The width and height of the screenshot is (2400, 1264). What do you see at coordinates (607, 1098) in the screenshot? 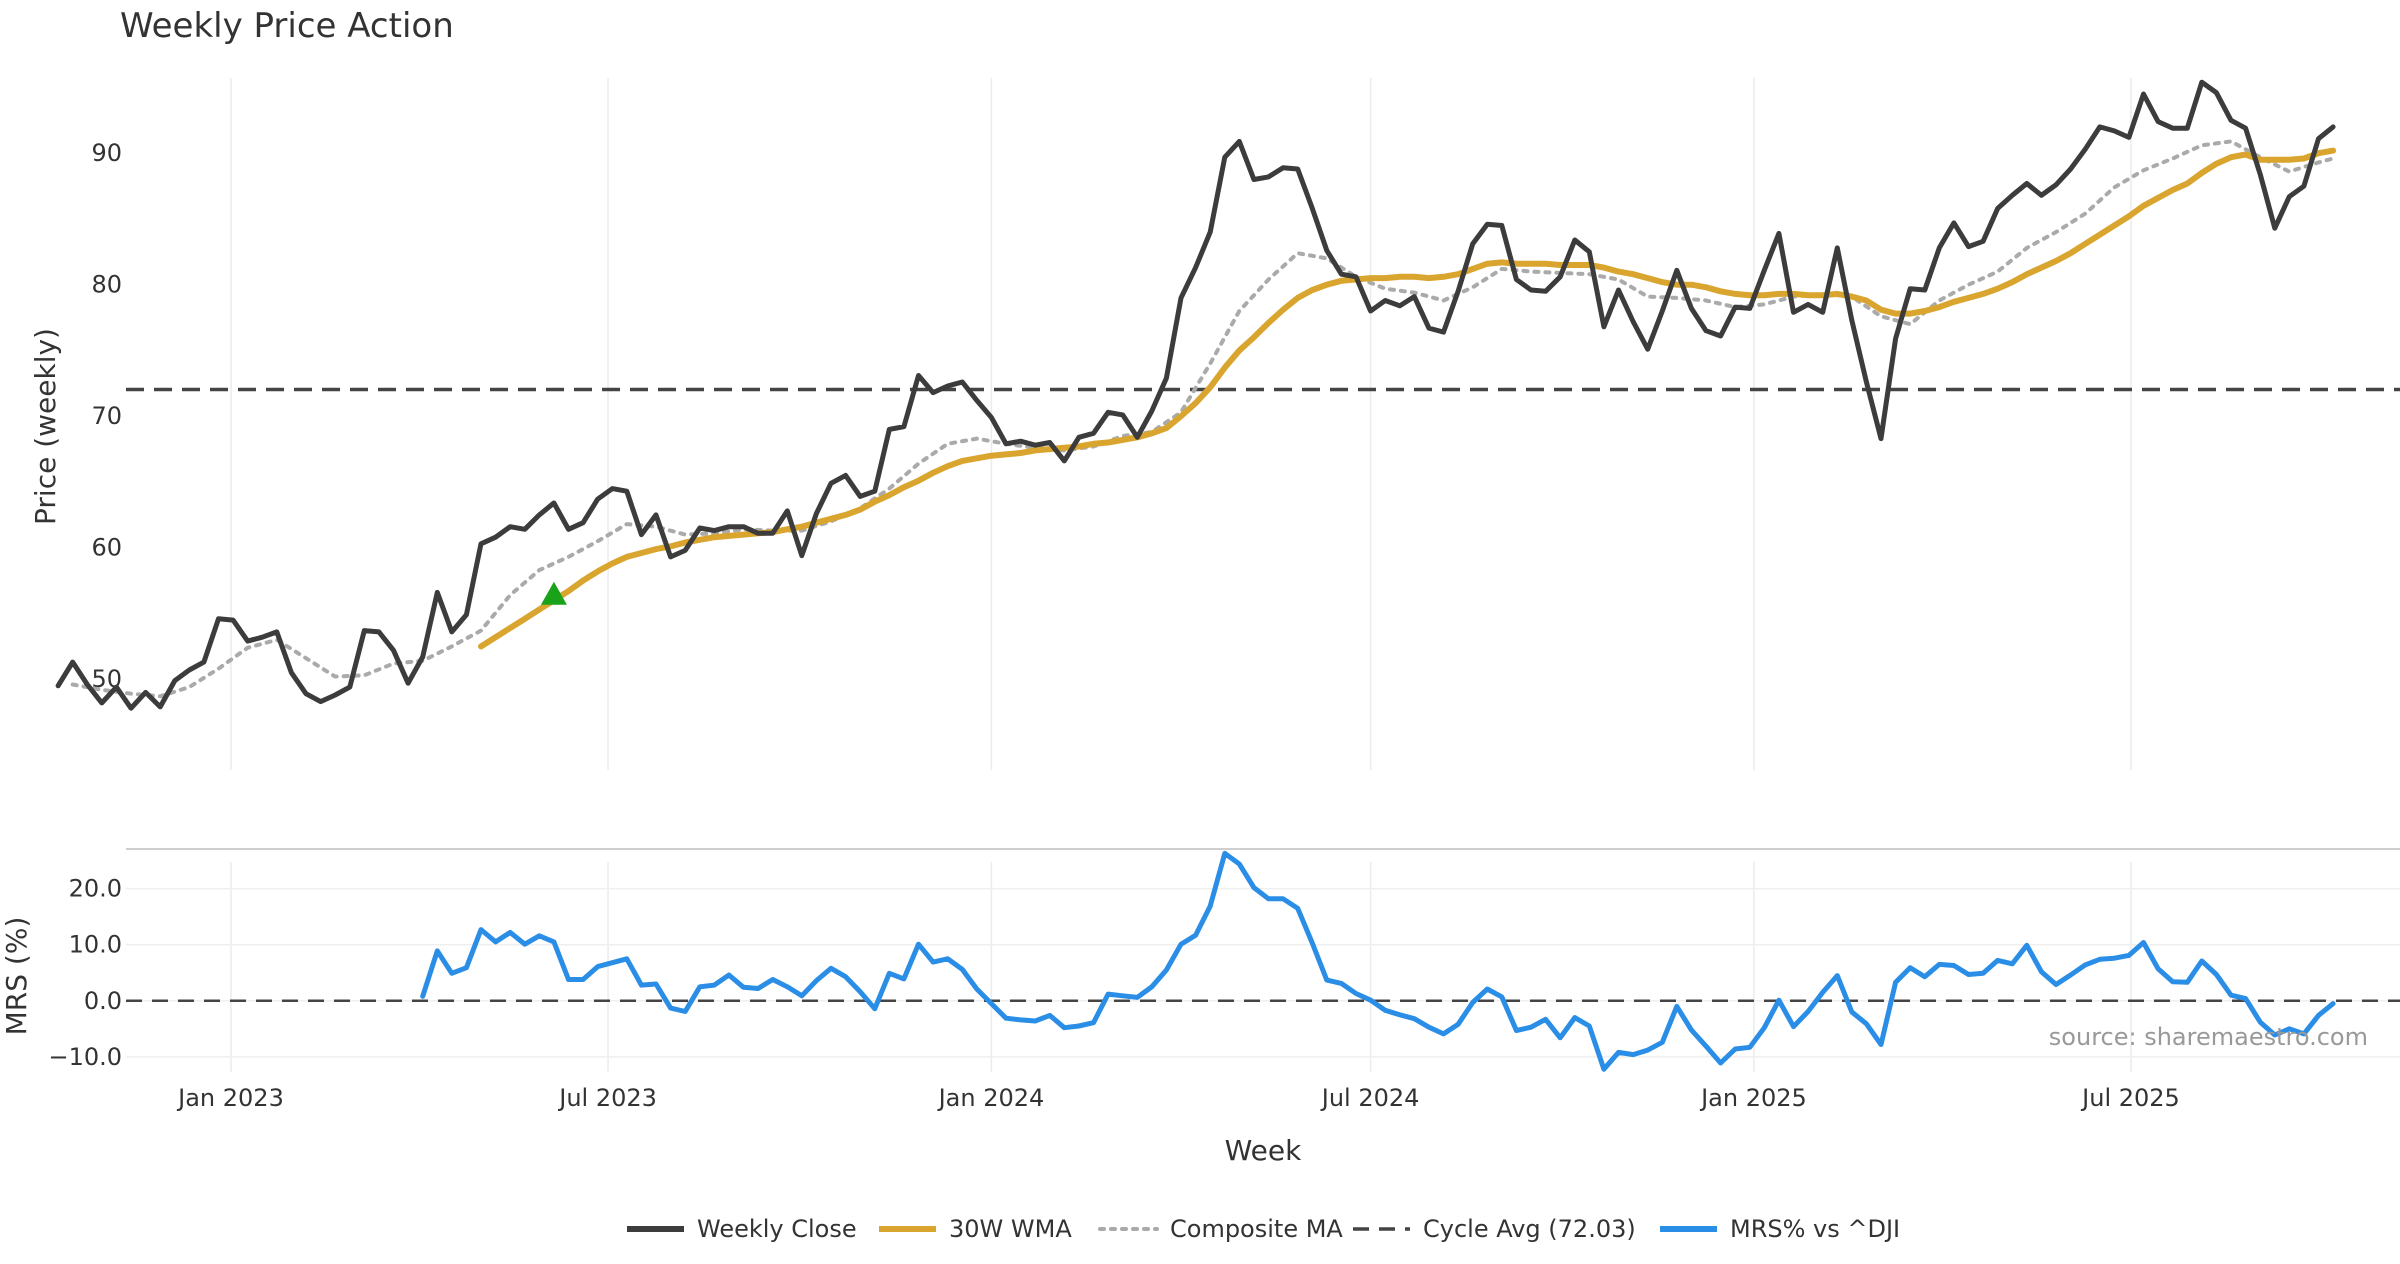
I see `x-tick-label: Jul 2023` at bounding box center [607, 1098].